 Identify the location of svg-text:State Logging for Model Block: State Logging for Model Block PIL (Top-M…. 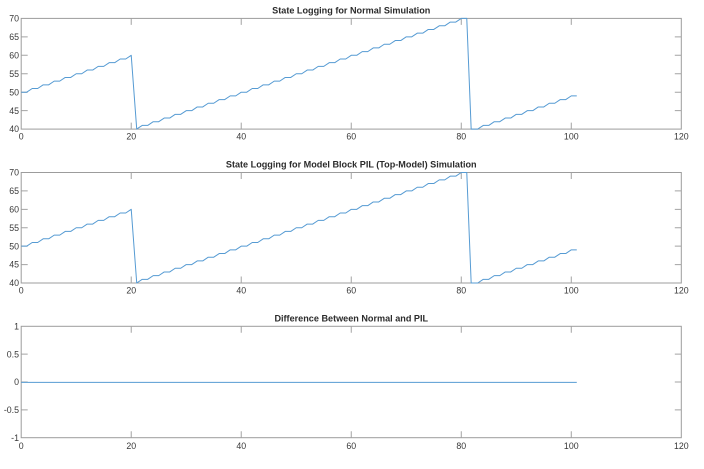
(351, 164).